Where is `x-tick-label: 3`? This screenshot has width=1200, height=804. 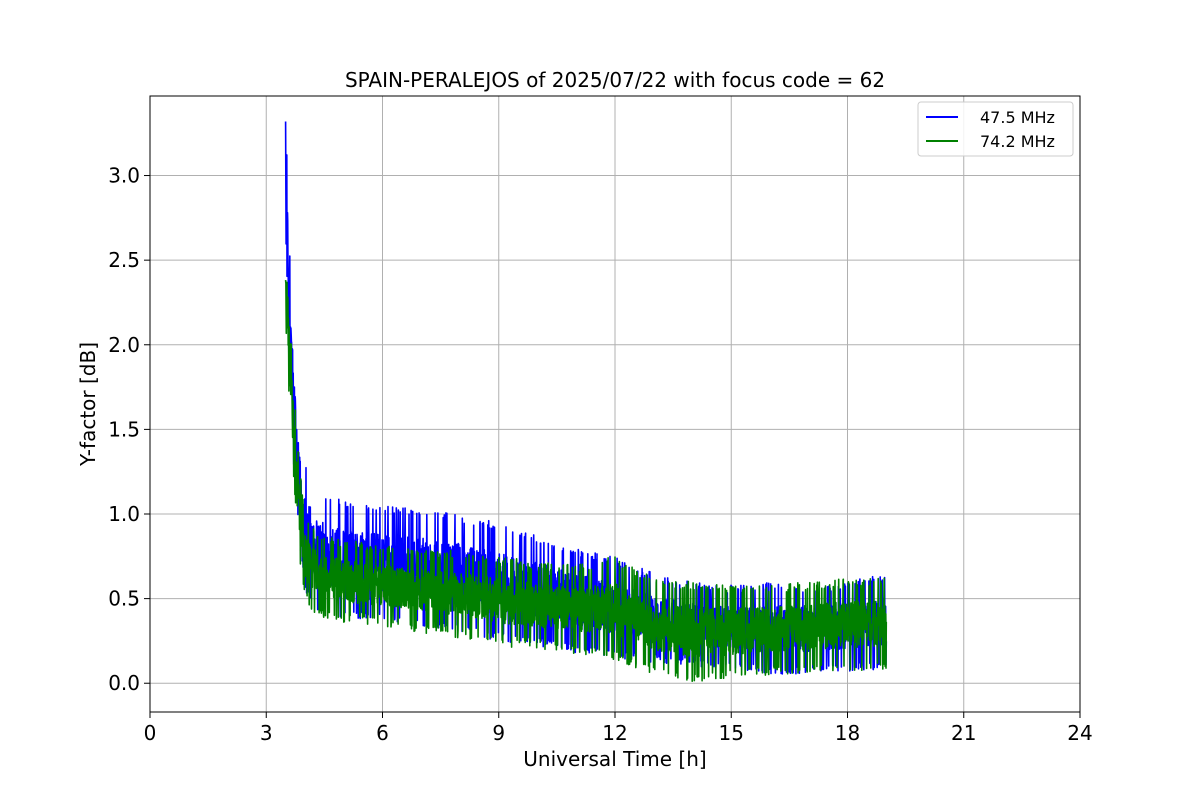 x-tick-label: 3 is located at coordinates (266, 733).